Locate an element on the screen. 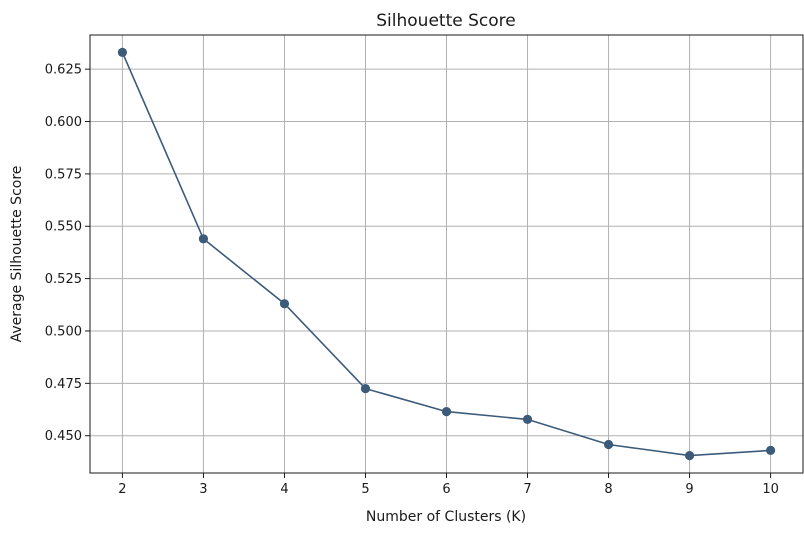 The width and height of the screenshot is (804, 534). y-tick-label: 0.575 is located at coordinates (63, 174).